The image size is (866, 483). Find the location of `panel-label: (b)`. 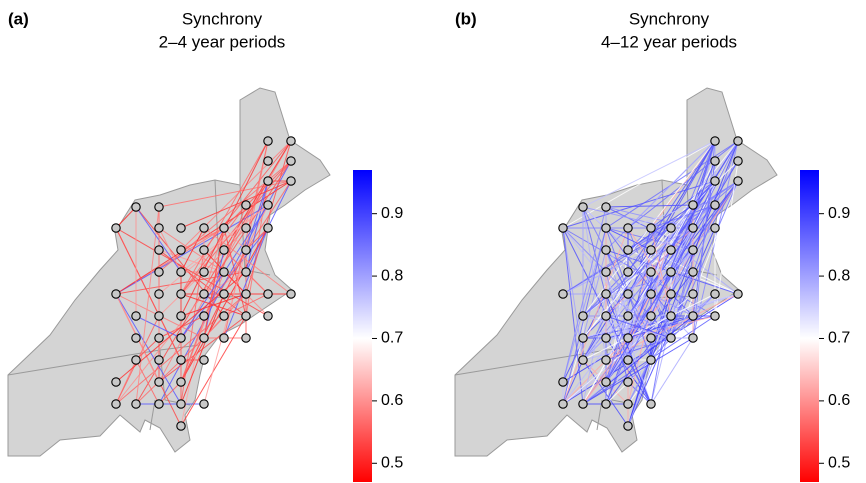

panel-label: (b) is located at coordinates (466, 18).